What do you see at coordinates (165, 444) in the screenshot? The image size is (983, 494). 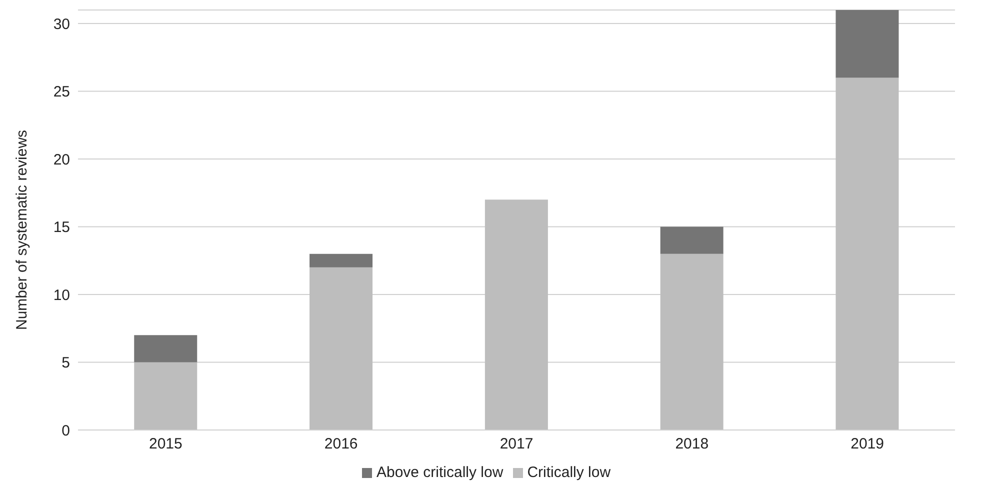 I see `x-tick-label: 2015` at bounding box center [165, 444].